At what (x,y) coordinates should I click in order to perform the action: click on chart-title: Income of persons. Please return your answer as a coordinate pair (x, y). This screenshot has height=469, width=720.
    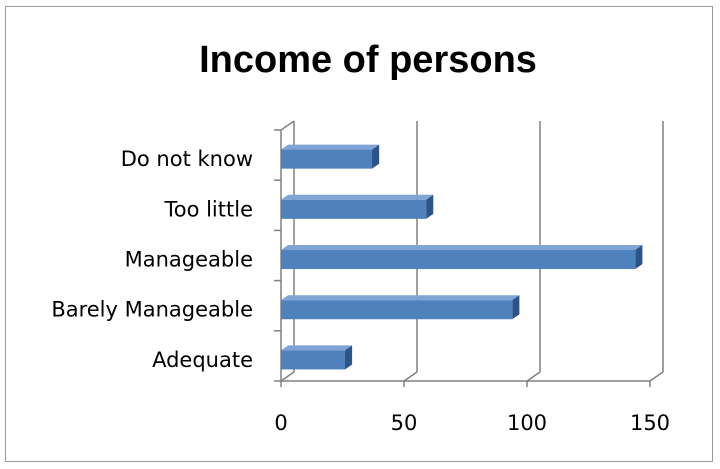
    Looking at the image, I should click on (368, 60).